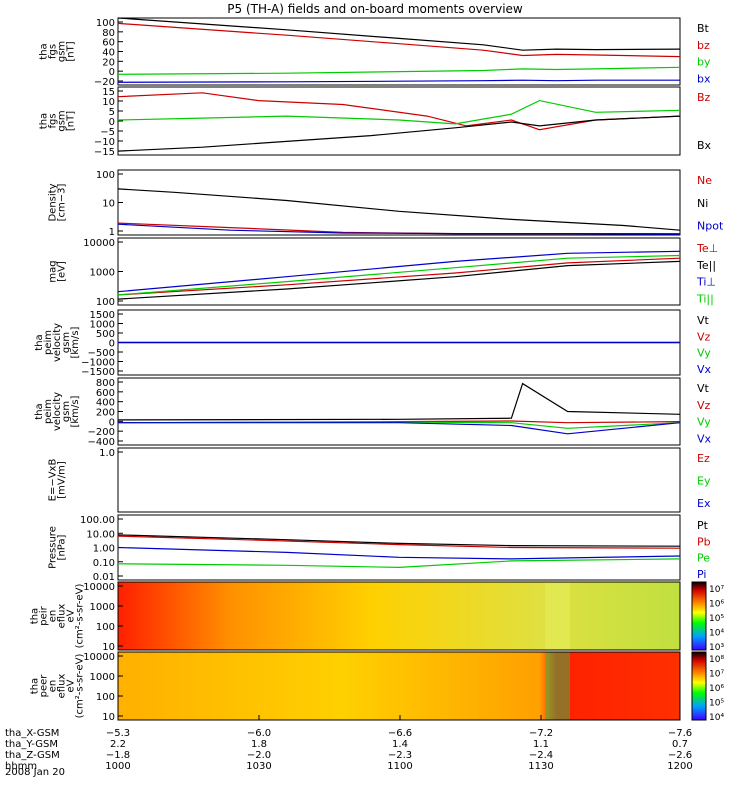 This screenshot has width=750, height=800. Describe the element at coordinates (704, 97) in the screenshot. I see `legend-entry: Bz` at that location.